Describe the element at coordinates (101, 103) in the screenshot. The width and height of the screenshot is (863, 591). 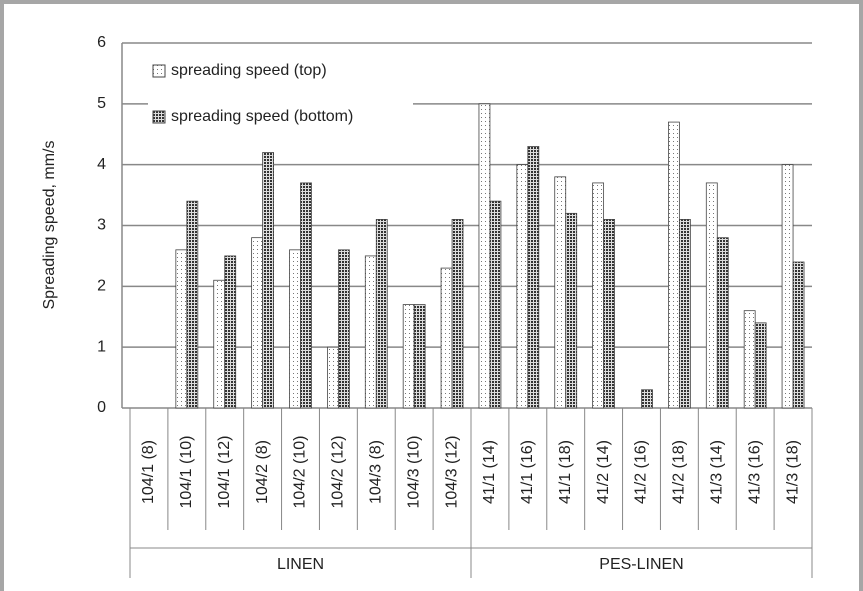
I see `y-tick-label: 5` at that location.